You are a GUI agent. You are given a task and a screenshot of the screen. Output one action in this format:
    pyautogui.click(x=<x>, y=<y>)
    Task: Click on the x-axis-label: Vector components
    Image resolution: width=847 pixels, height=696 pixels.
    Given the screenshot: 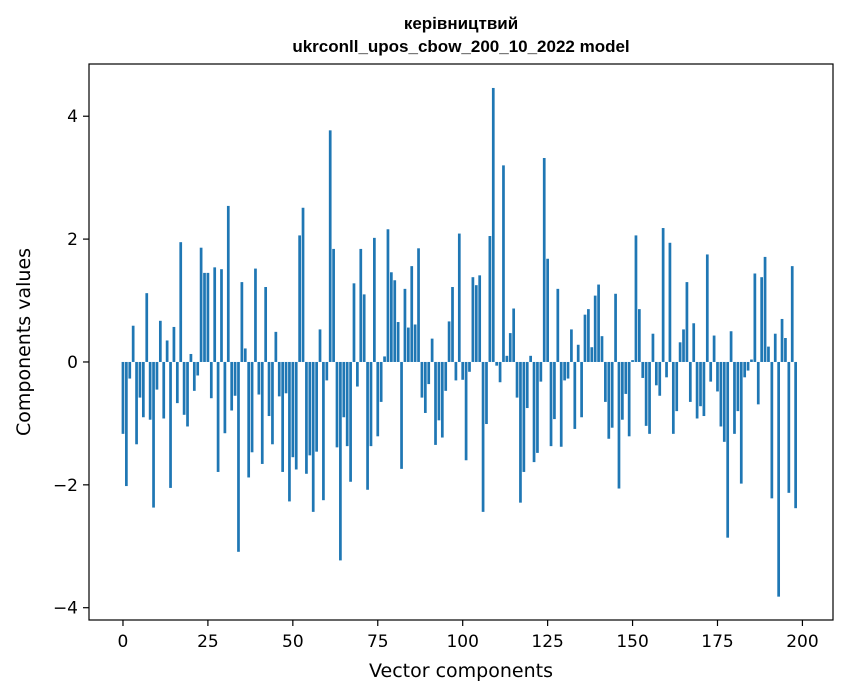 What is the action you would take?
    pyautogui.click(x=461, y=671)
    